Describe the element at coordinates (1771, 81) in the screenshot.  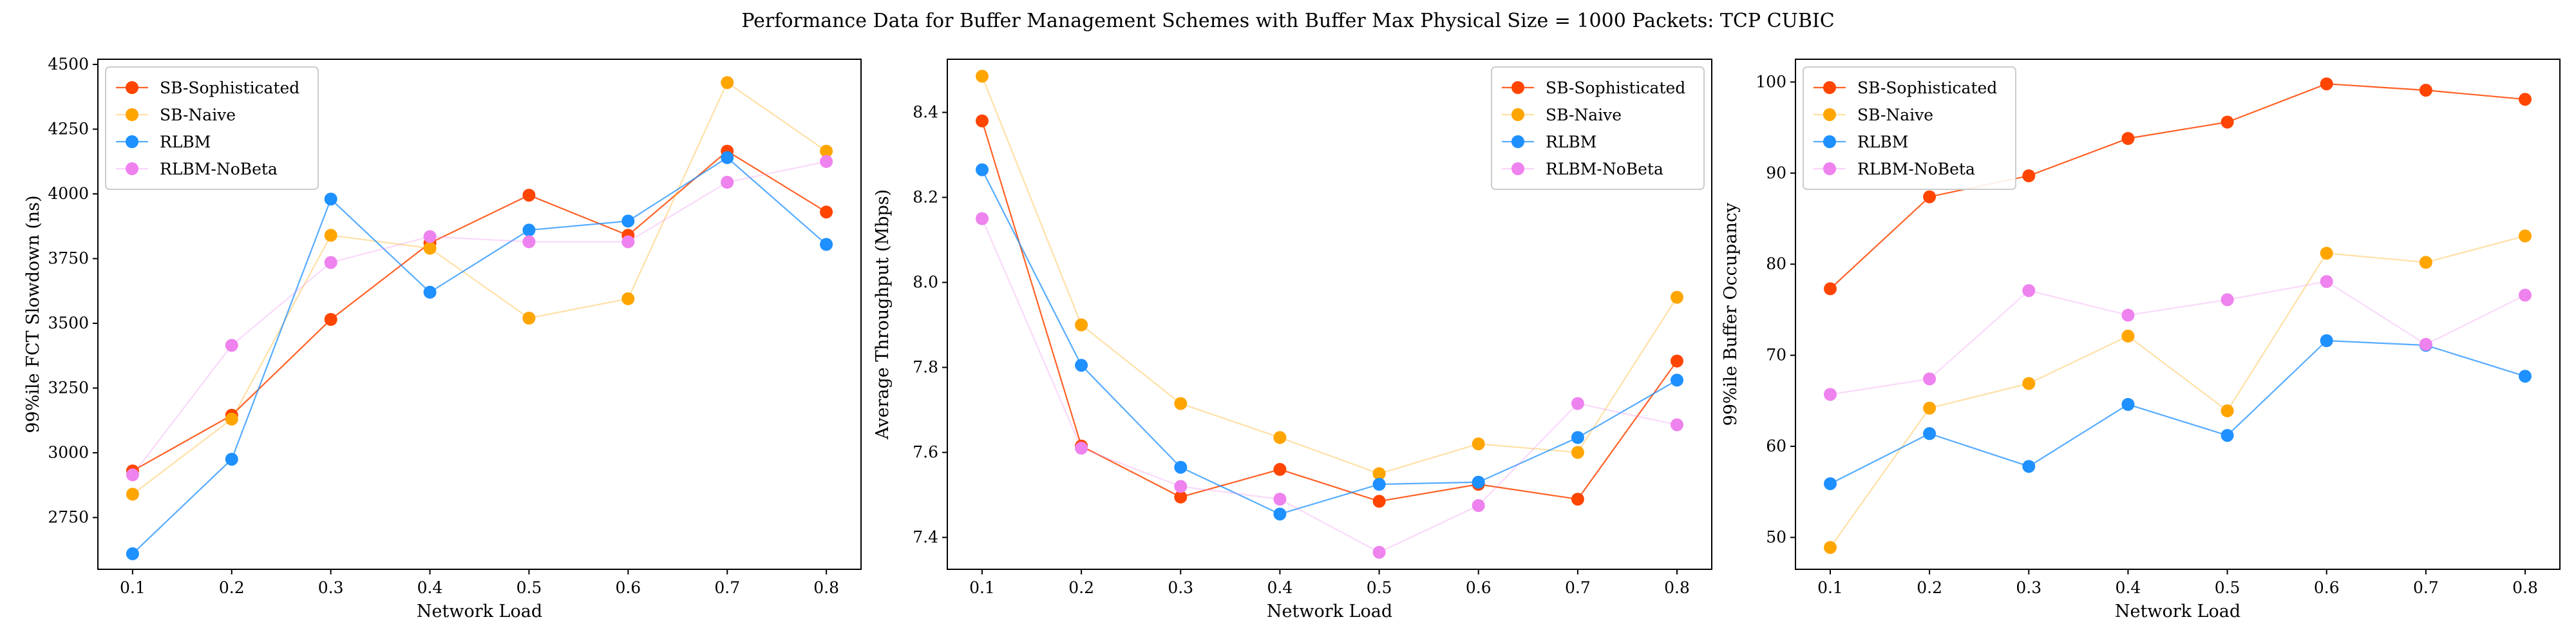
I see `y-tick-label: 100` at that location.